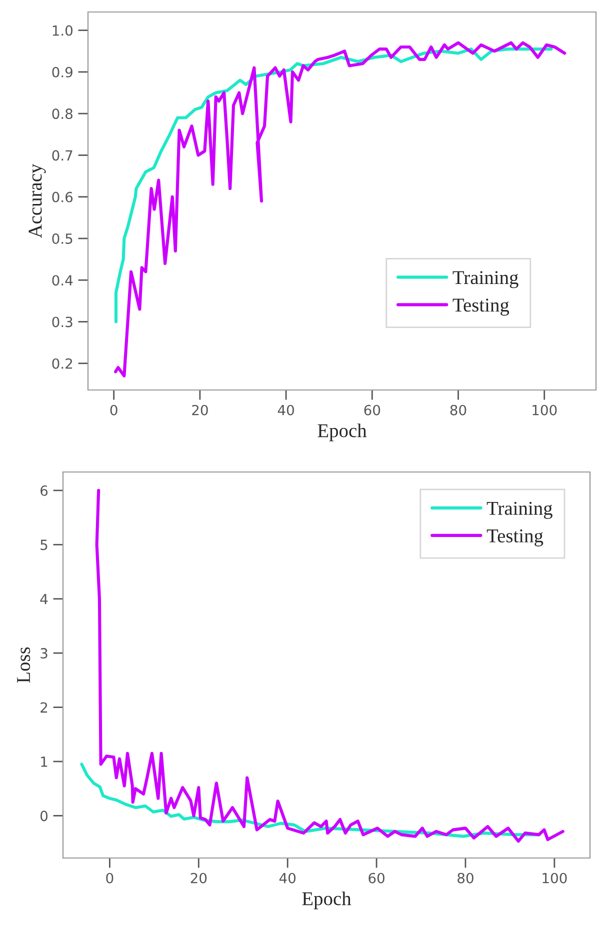 This screenshot has width=601, height=927. Describe the element at coordinates (62, 363) in the screenshot. I see `y-tick-label: 0.2` at that location.